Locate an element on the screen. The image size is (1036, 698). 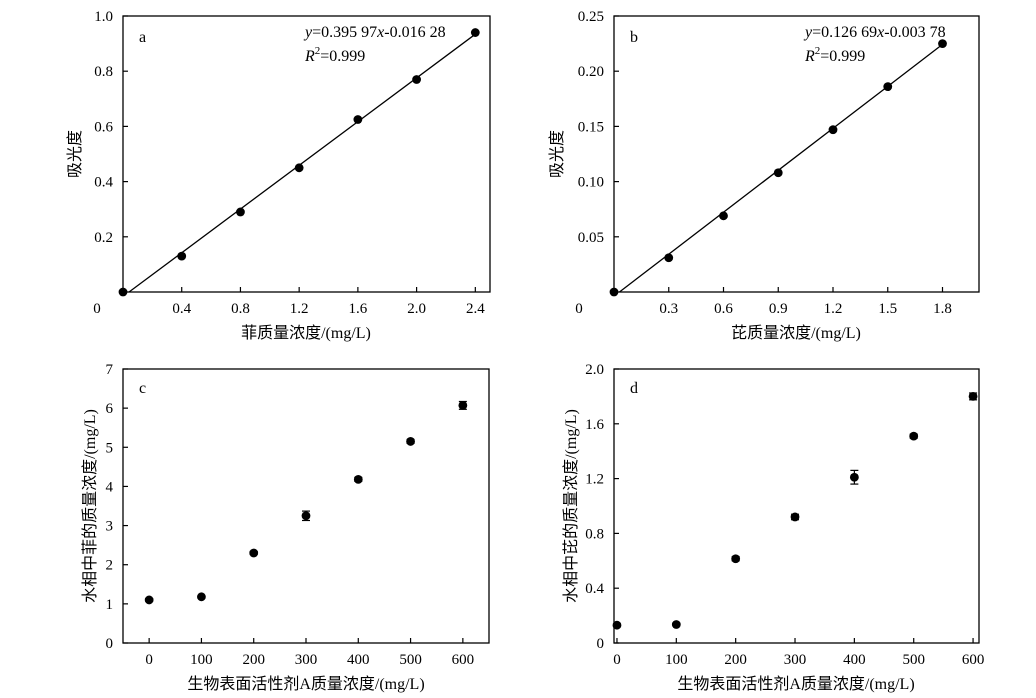
x-axis-title: 生物表面活性剂A质量浓度/(mg/L) is located at coordinates (305, 684).